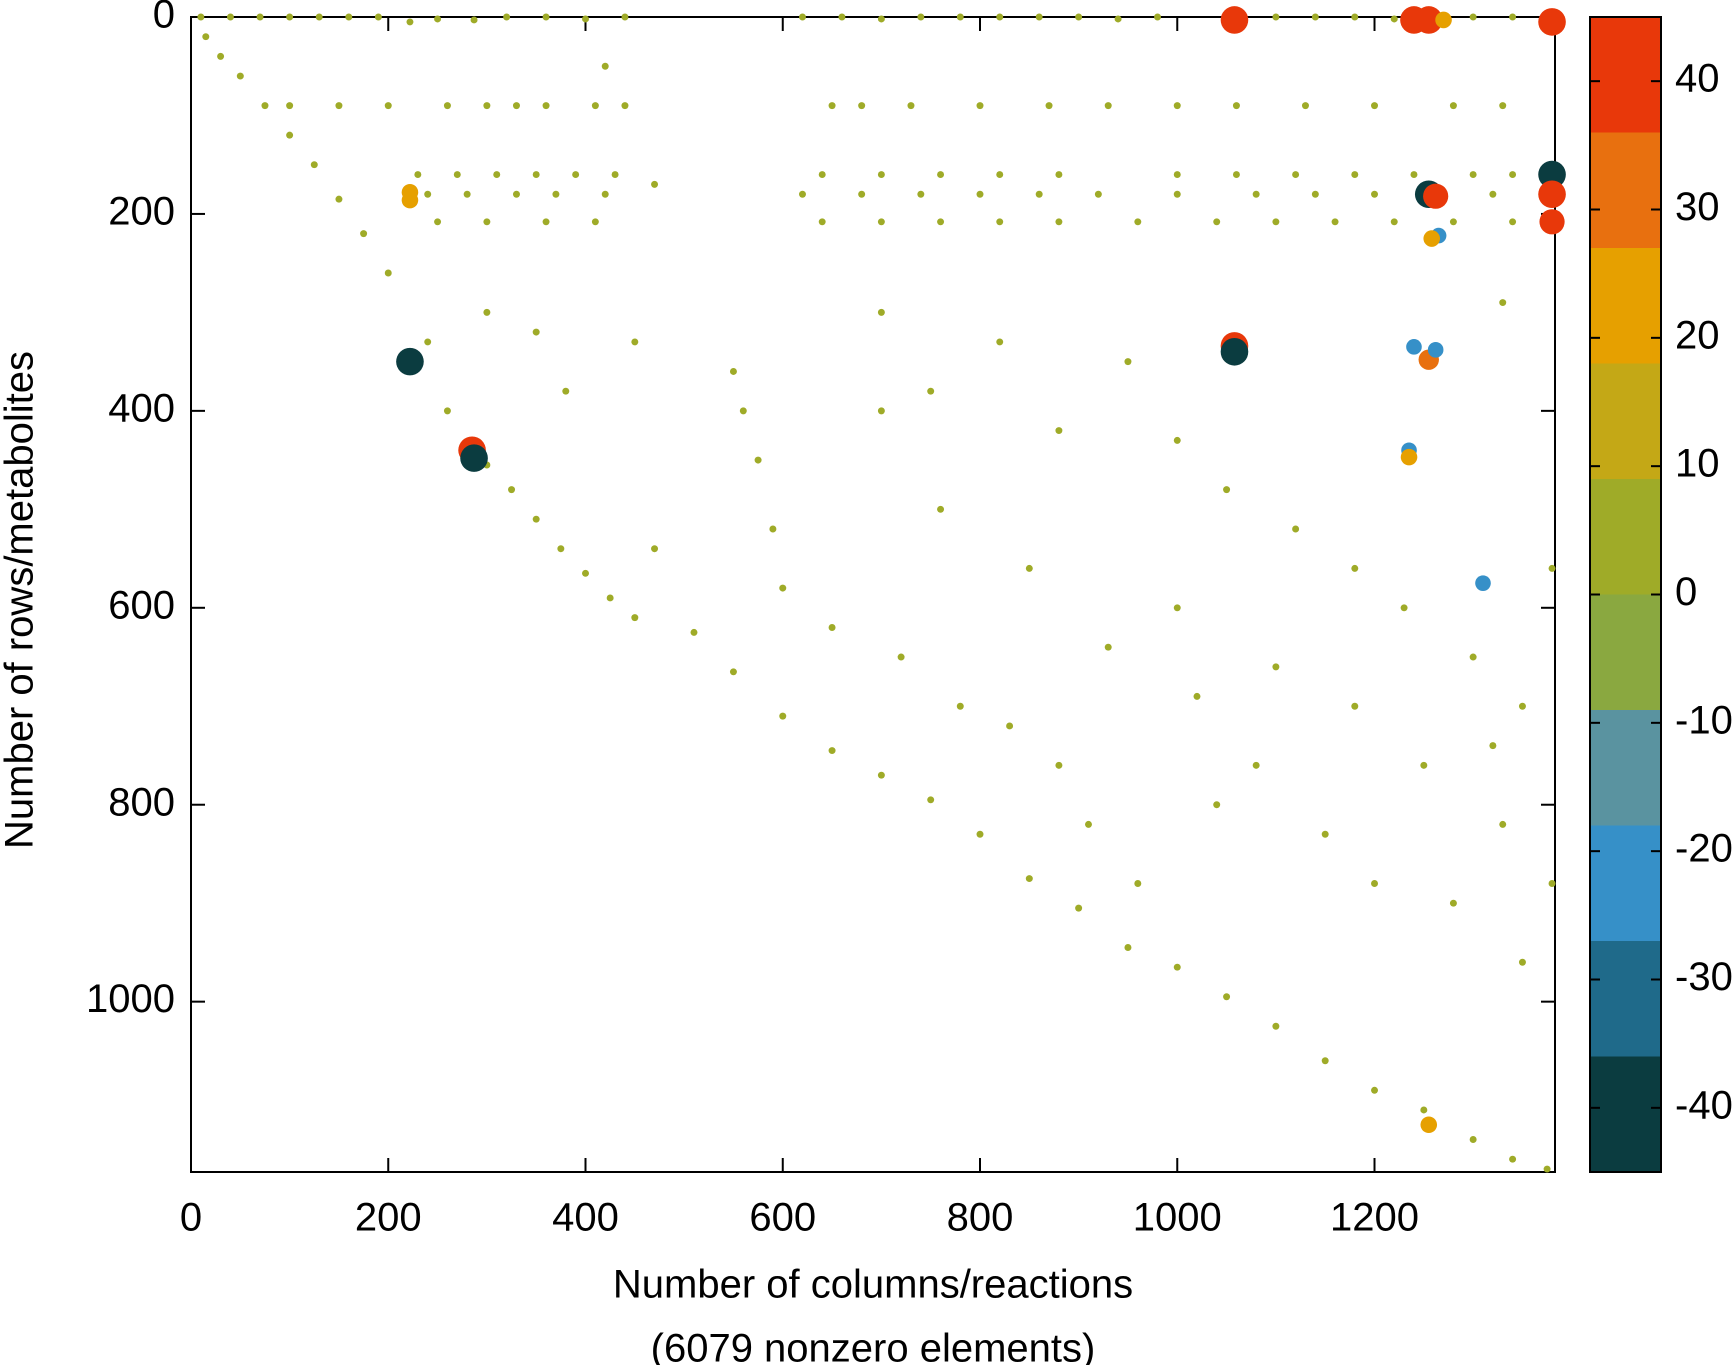 The width and height of the screenshot is (1736, 1365). What do you see at coordinates (1697, 79) in the screenshot?
I see `colorbar-tick-label: 40` at bounding box center [1697, 79].